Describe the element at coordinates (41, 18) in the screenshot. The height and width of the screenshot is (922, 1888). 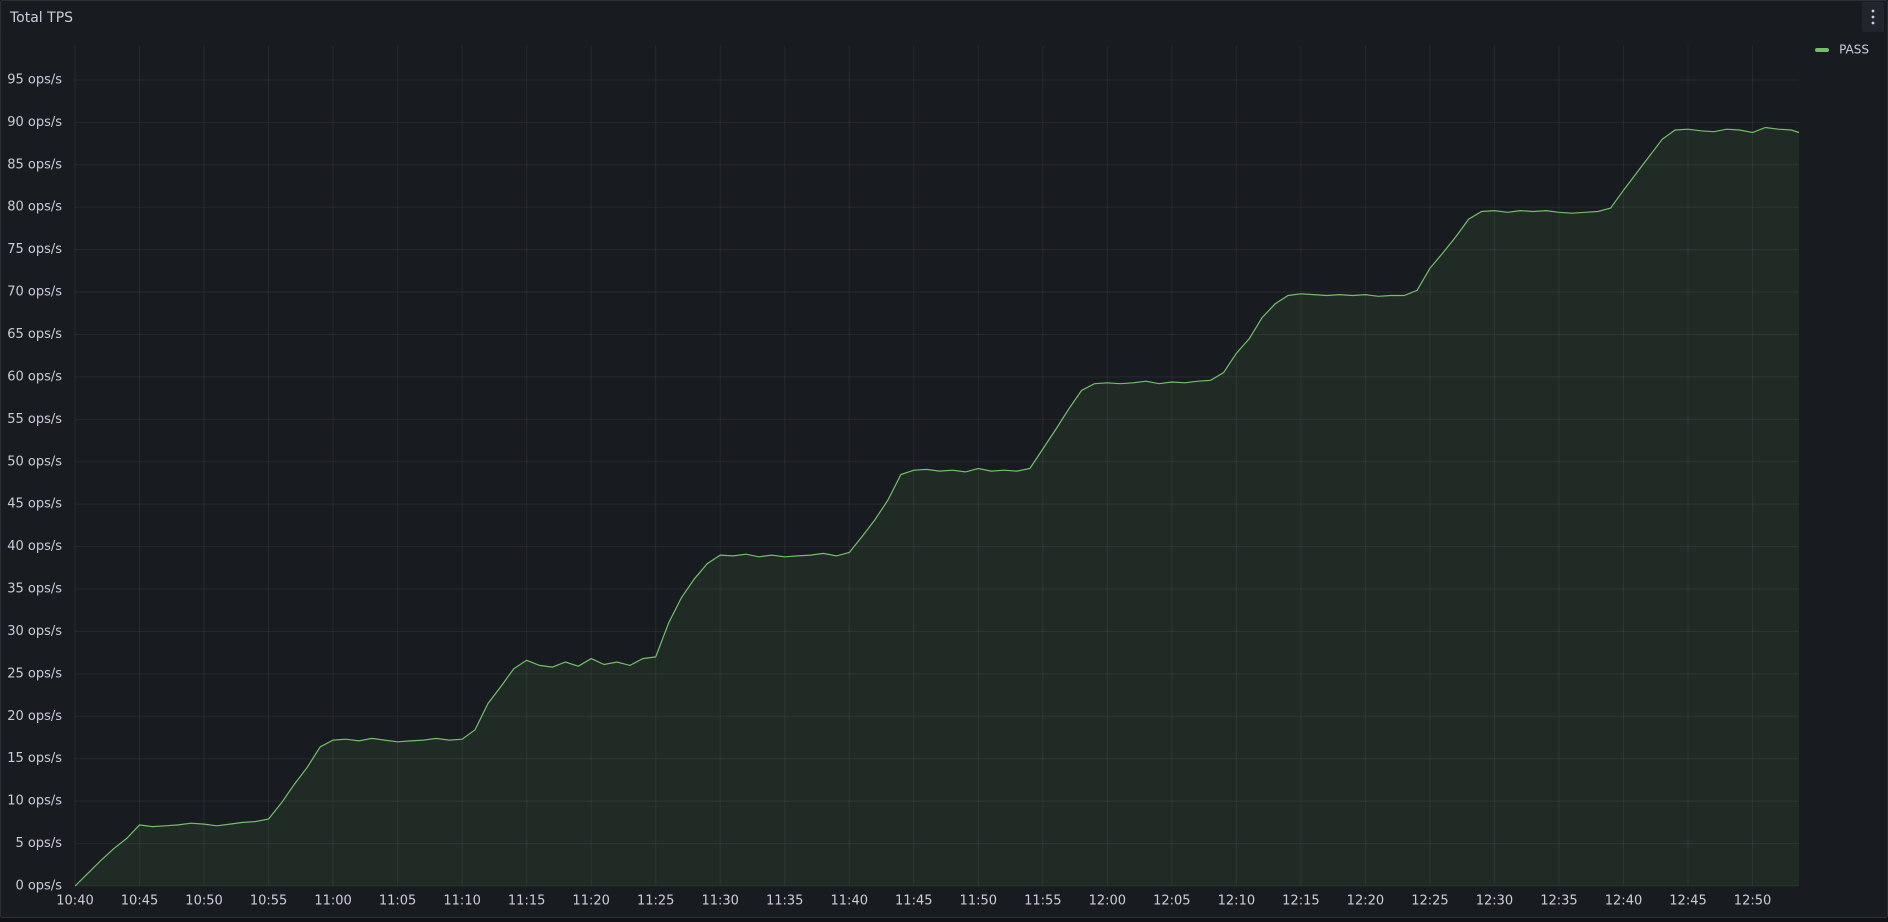
I see `panel-title: Total TPS` at that location.